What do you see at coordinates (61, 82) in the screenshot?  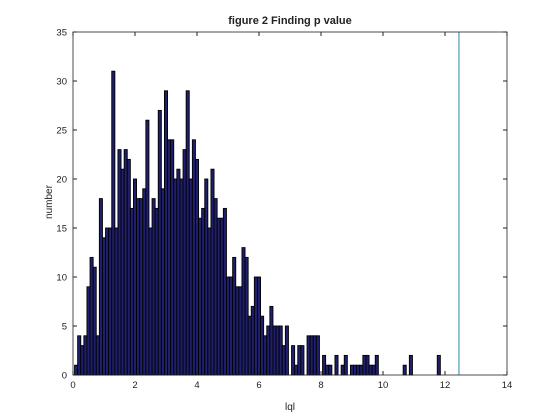 I see `y-tick-label: 30` at bounding box center [61, 82].